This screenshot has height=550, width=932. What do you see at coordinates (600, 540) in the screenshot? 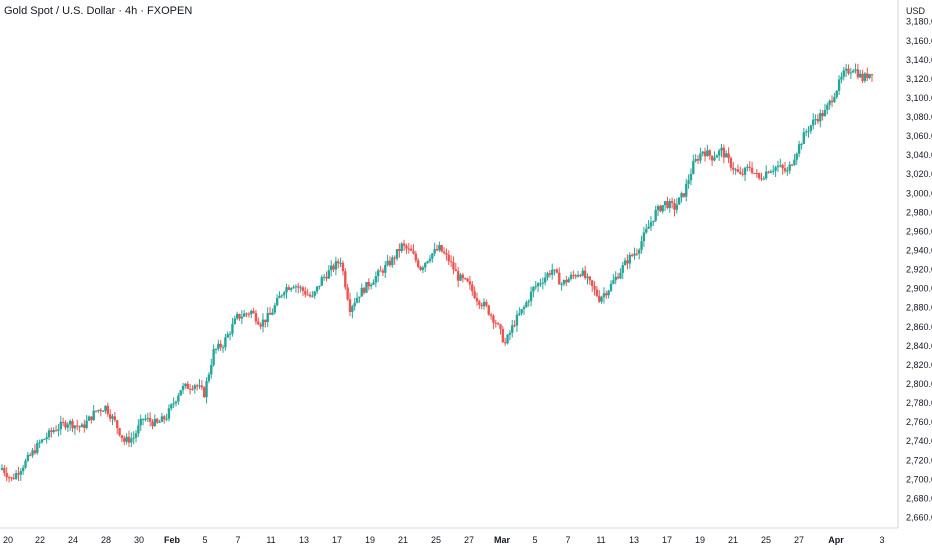
I see `x-tick-label: 11` at bounding box center [600, 540].